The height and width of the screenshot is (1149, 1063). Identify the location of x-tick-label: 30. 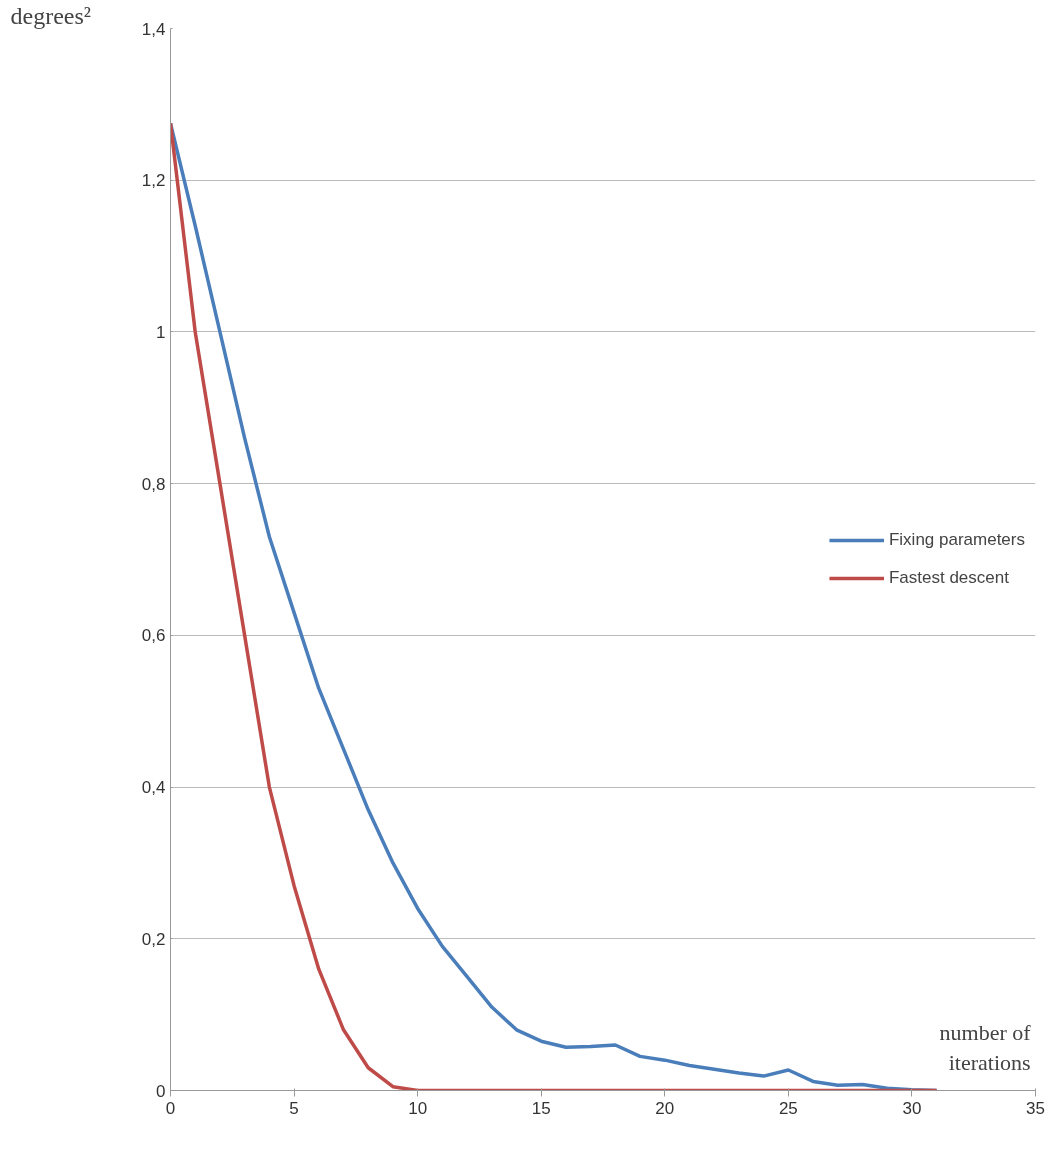
(912, 1108).